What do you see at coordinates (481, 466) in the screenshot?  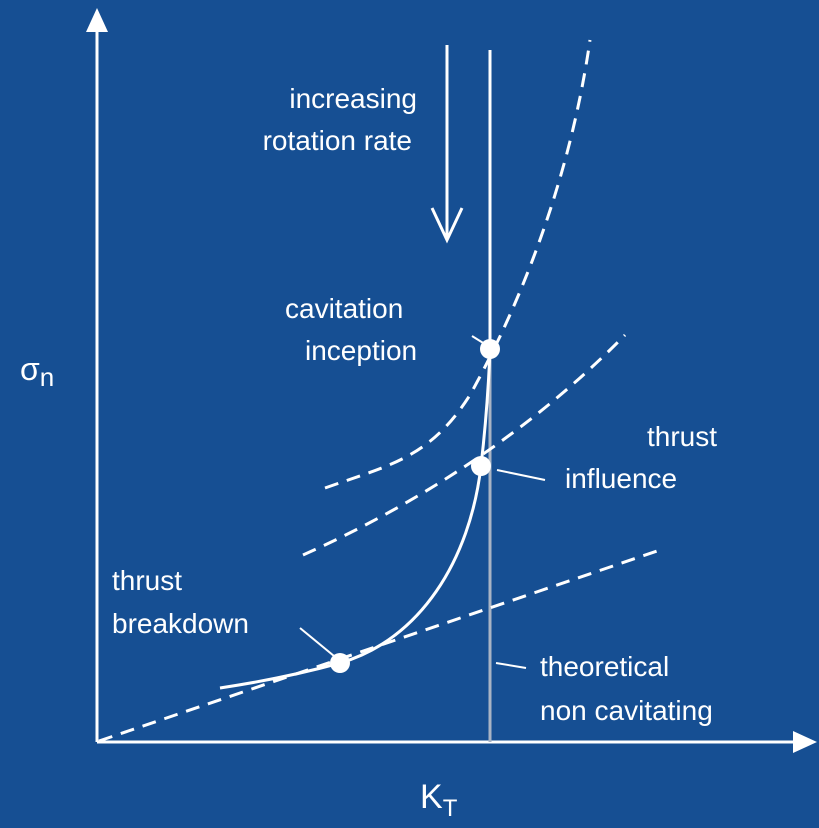 I see `influence-point` at bounding box center [481, 466].